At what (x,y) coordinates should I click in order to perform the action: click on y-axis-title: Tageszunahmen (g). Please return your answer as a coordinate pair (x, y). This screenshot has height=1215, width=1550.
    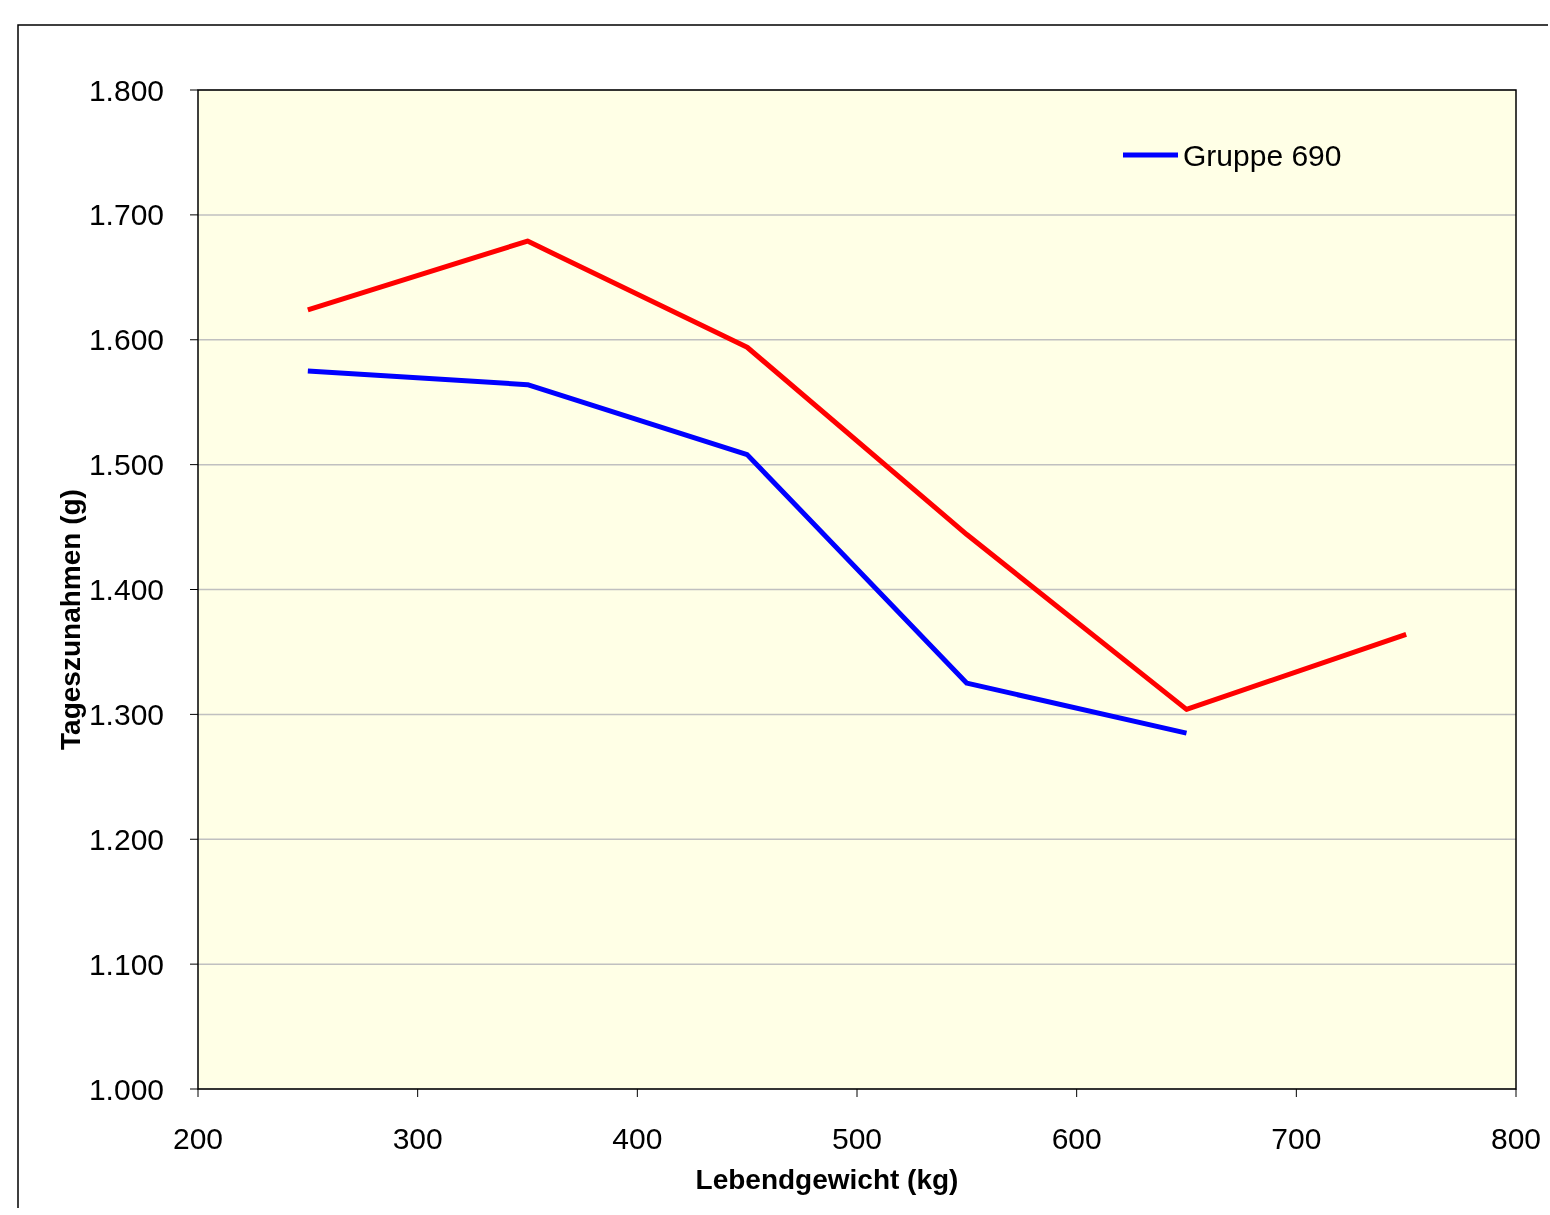
    Looking at the image, I should click on (70, 619).